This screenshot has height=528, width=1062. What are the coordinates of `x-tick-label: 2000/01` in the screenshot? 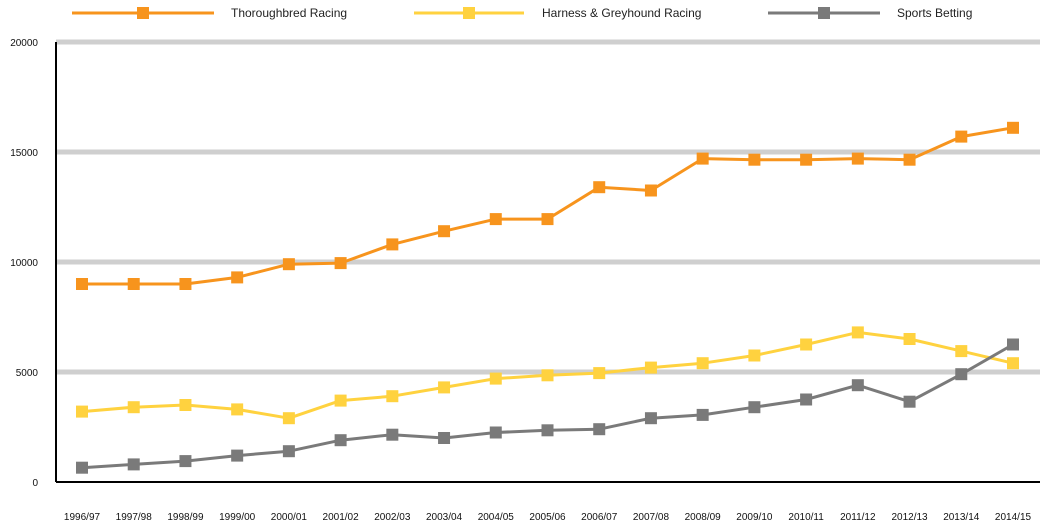 It's located at (289, 517).